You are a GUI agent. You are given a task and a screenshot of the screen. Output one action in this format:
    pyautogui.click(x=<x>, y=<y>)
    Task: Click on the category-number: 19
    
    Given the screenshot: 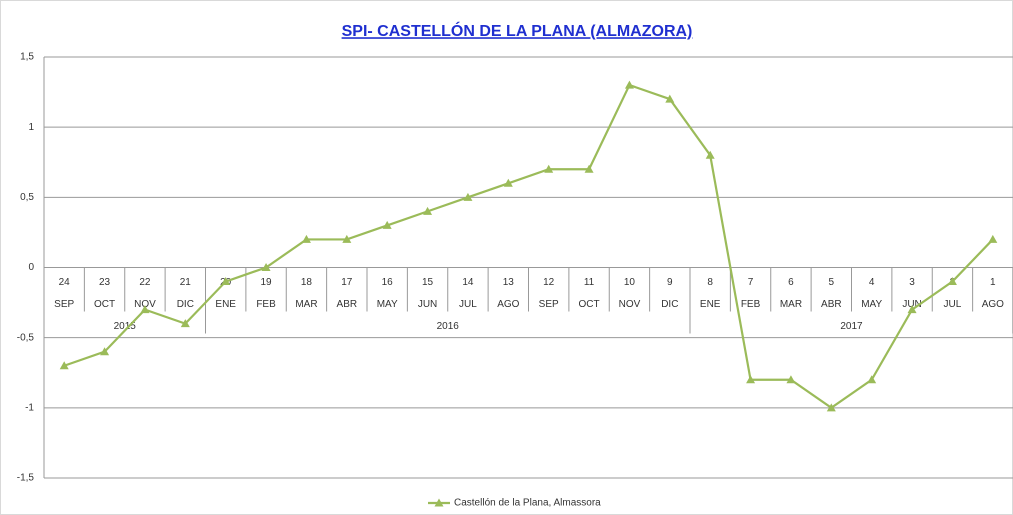 What is the action you would take?
    pyautogui.click(x=267, y=282)
    